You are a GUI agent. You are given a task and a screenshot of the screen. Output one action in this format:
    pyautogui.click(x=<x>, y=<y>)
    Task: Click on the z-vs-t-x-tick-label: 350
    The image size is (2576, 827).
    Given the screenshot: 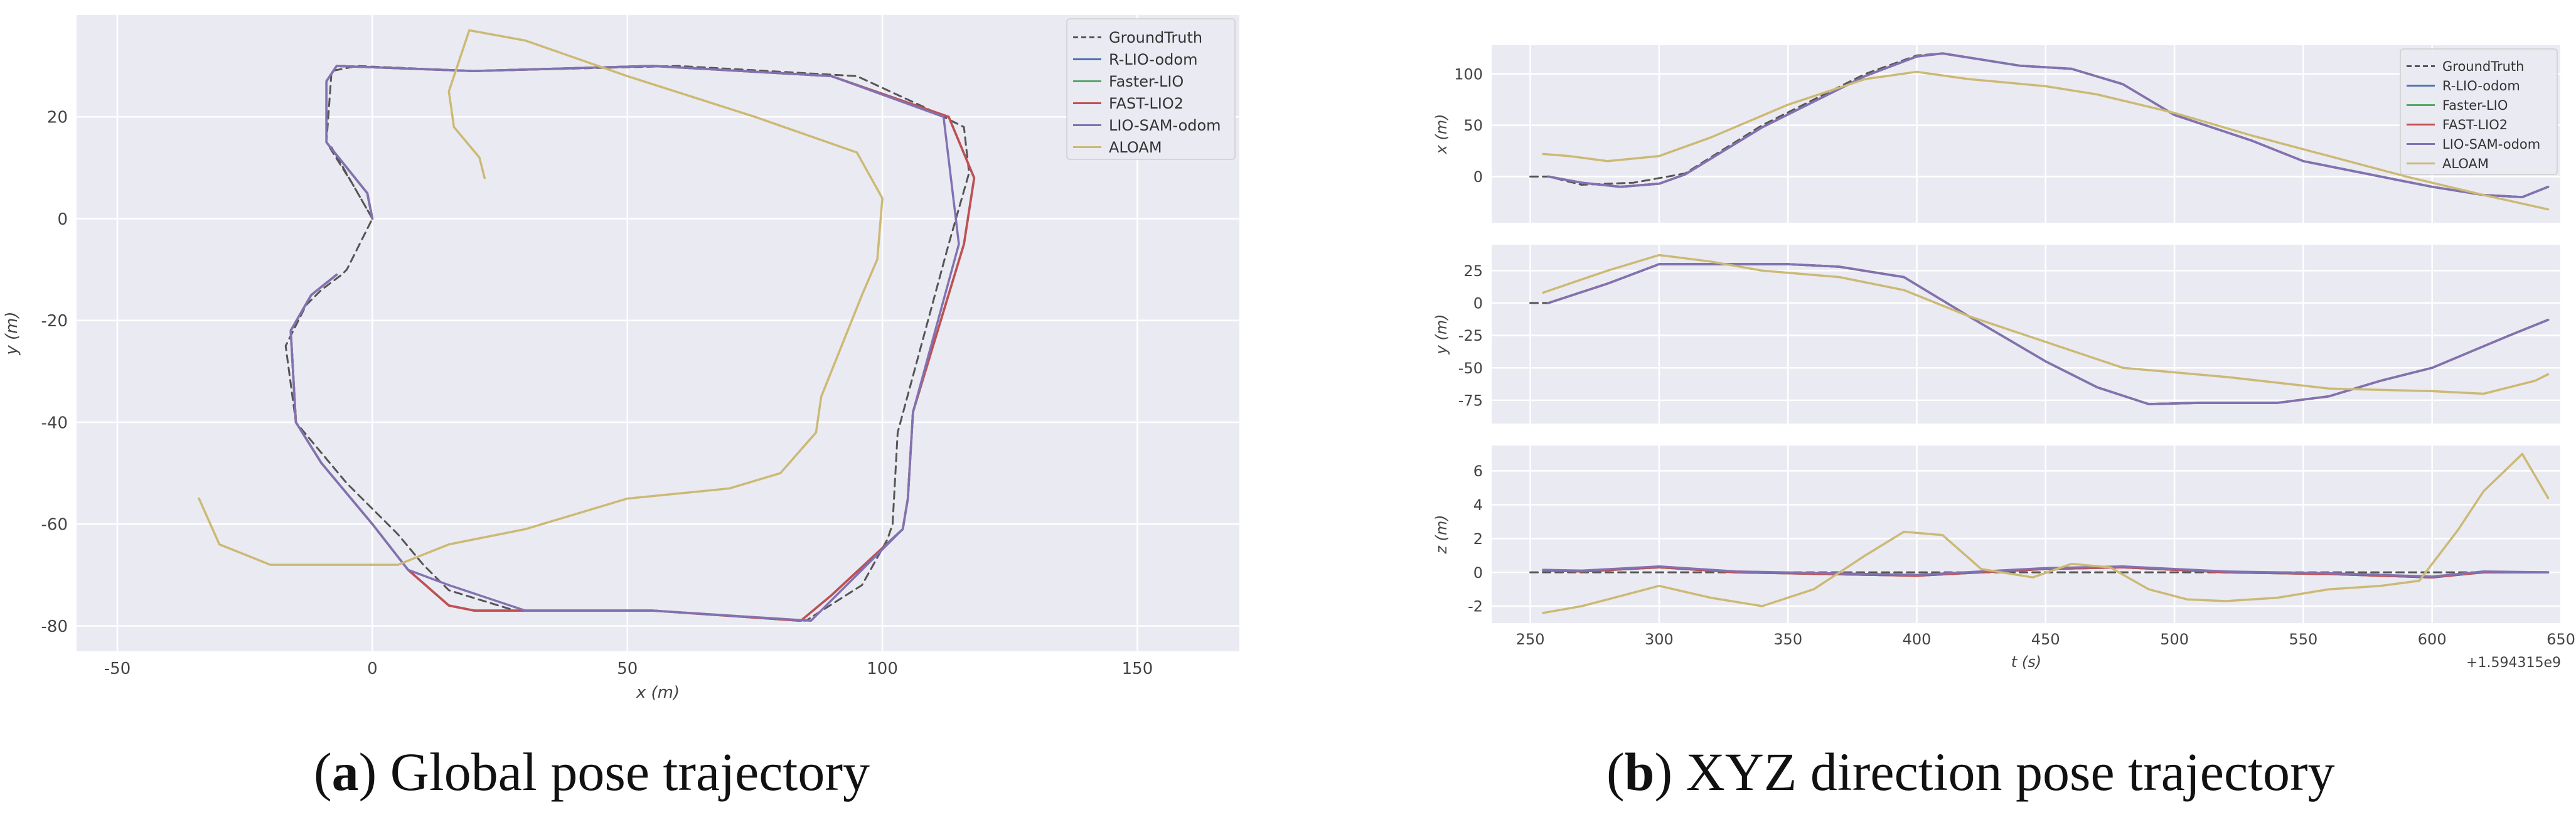 What is the action you would take?
    pyautogui.click(x=1787, y=639)
    